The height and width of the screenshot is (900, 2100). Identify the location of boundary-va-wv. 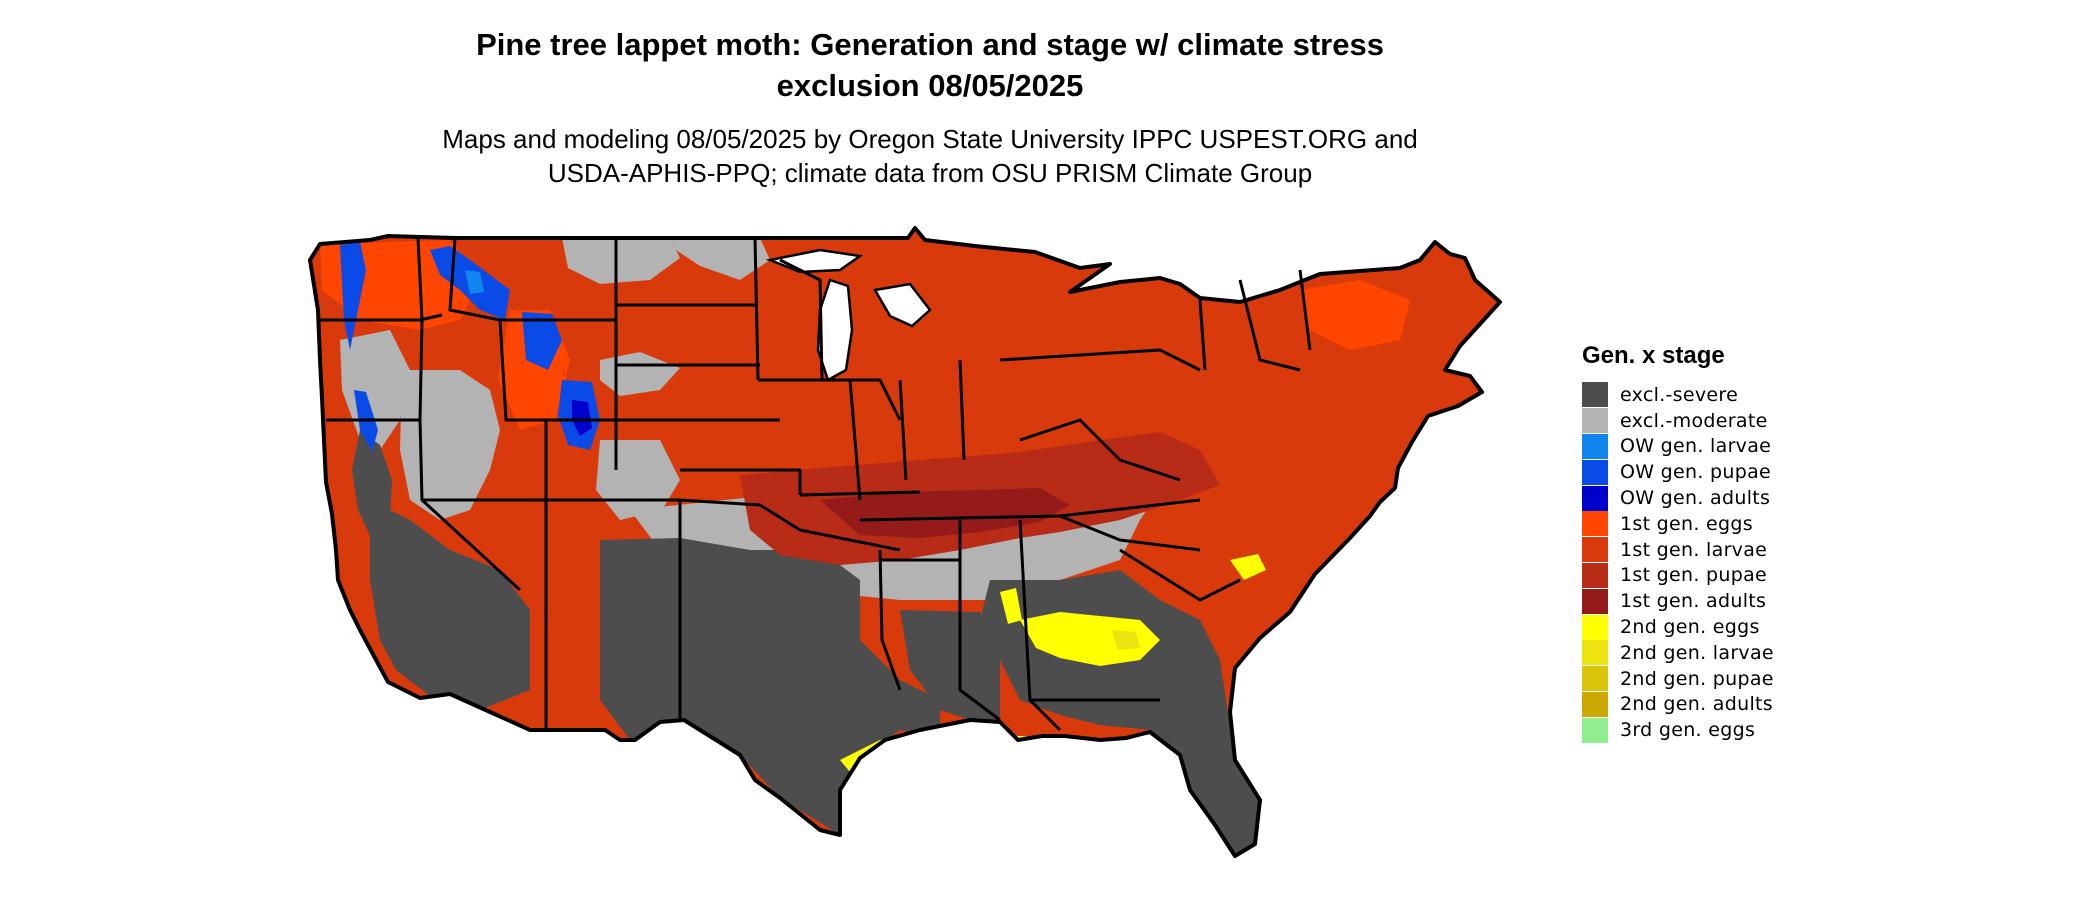
(1100, 450).